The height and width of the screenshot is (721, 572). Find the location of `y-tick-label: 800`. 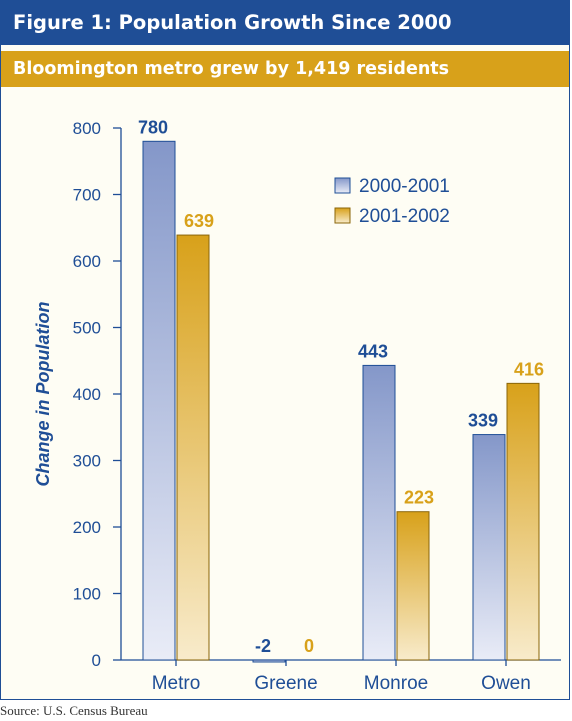

y-tick-label: 800 is located at coordinates (87, 128).